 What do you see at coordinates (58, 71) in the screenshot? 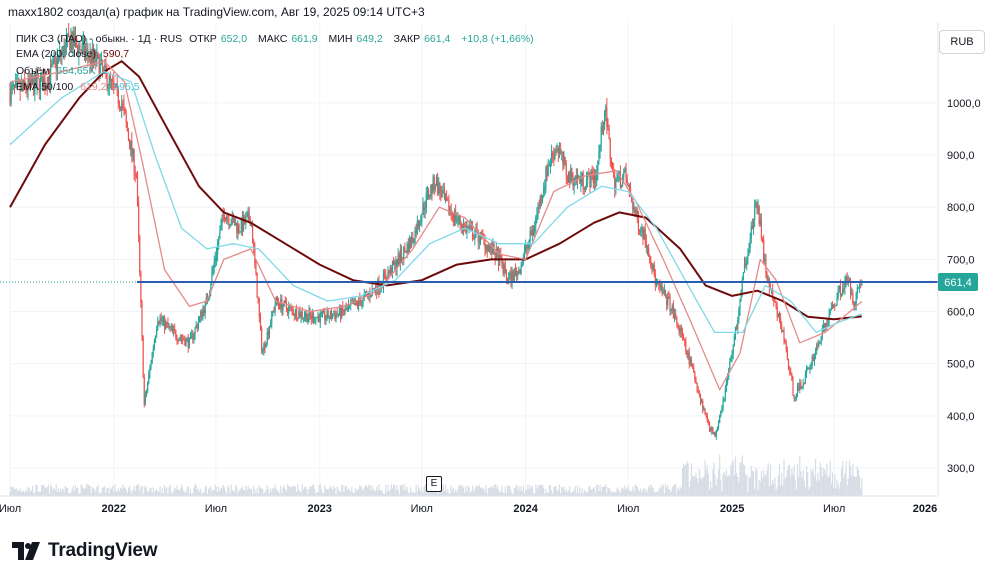
I see `legend-volume-row: Объём 654,65K` at bounding box center [58, 71].